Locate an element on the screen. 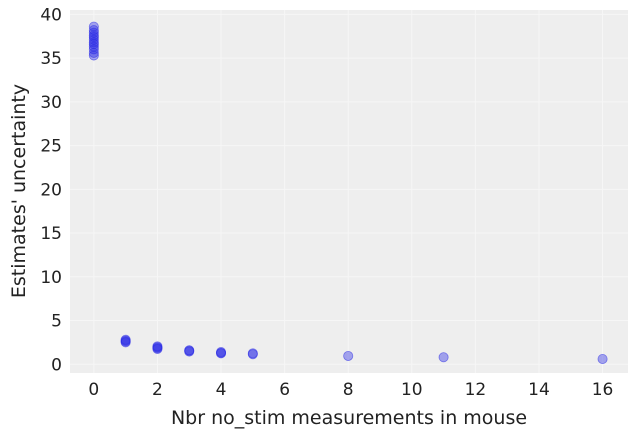 The image size is (636, 438). y-tick-label: 25 is located at coordinates (51, 147).